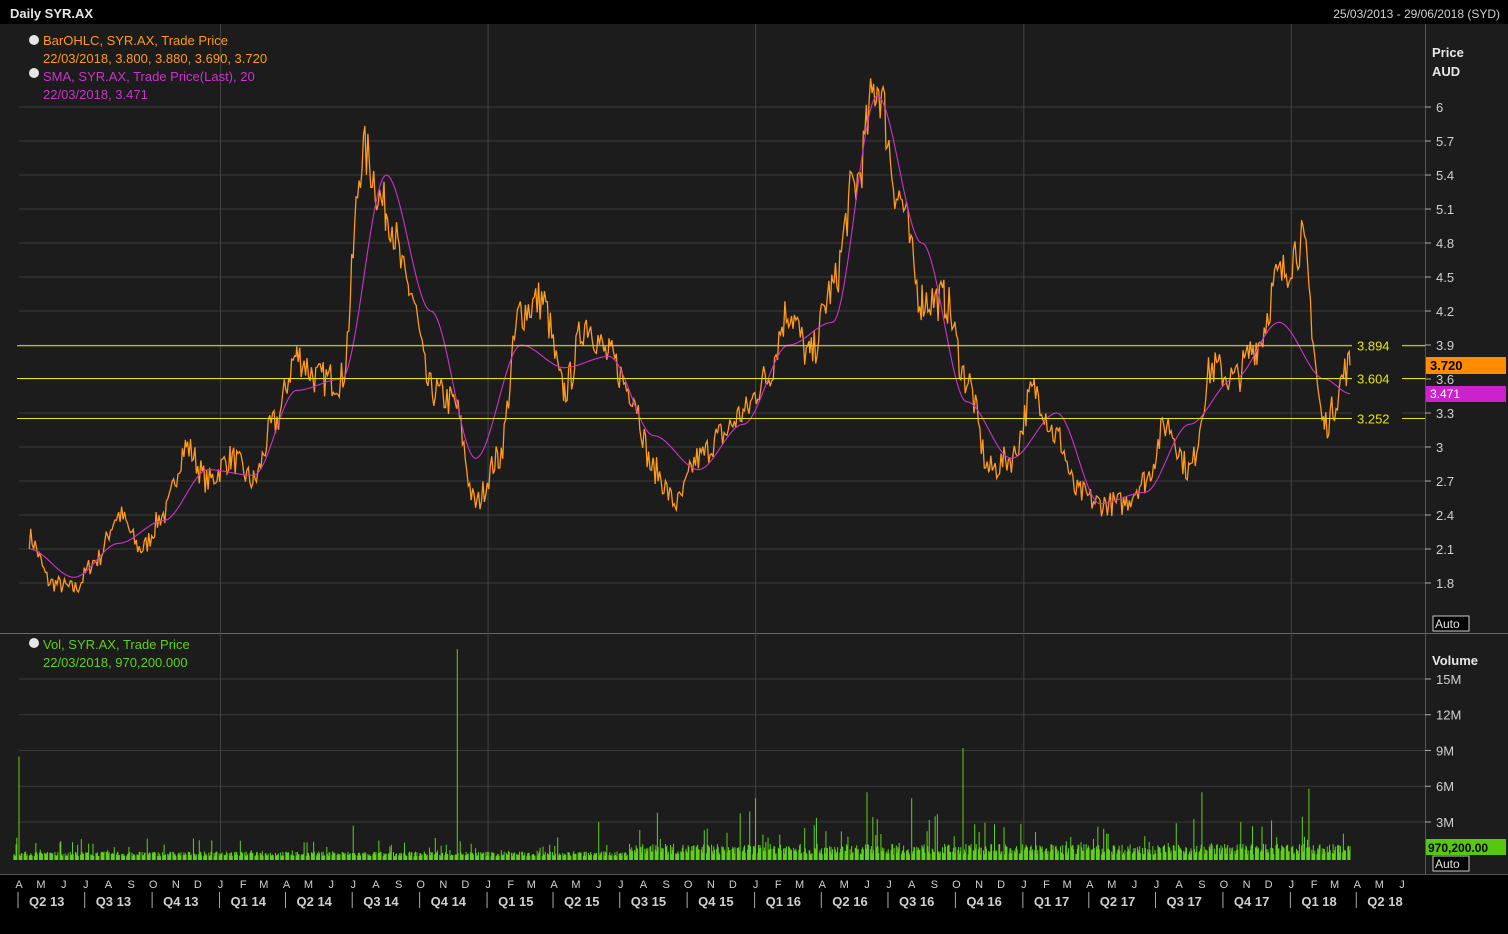 Image resolution: width=1508 pixels, height=934 pixels. I want to click on price-tick-label: 4.2, so click(1445, 311).